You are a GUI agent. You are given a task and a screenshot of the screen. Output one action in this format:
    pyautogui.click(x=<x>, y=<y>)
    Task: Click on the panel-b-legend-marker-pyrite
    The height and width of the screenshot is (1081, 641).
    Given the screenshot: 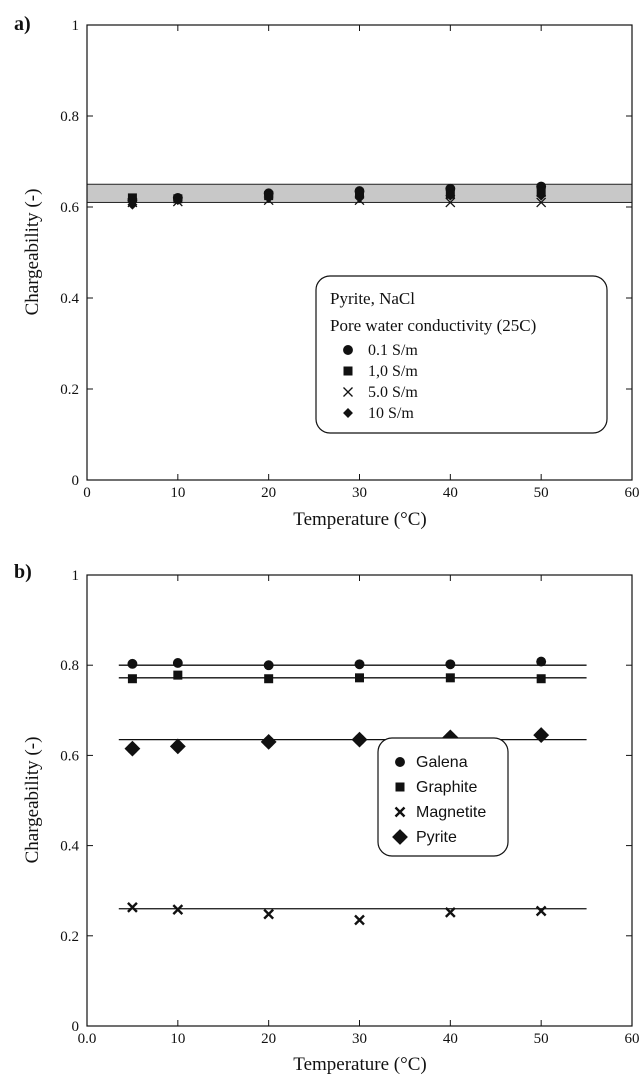 What is the action you would take?
    pyautogui.click(x=400, y=837)
    